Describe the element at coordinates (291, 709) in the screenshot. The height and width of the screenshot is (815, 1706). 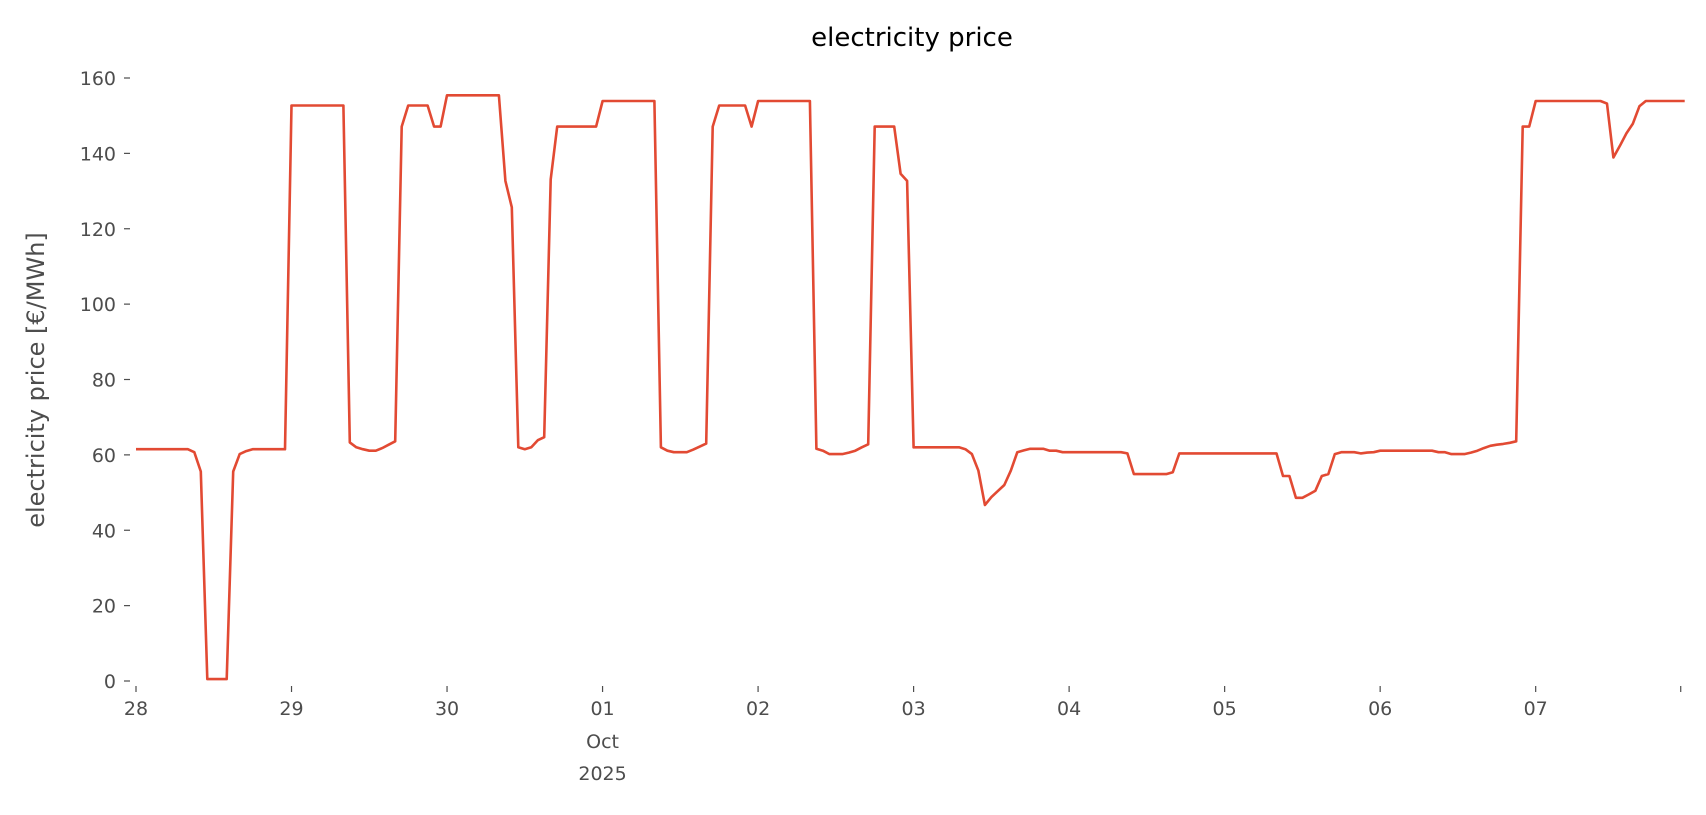
I see `x-tick-label: 29` at that location.